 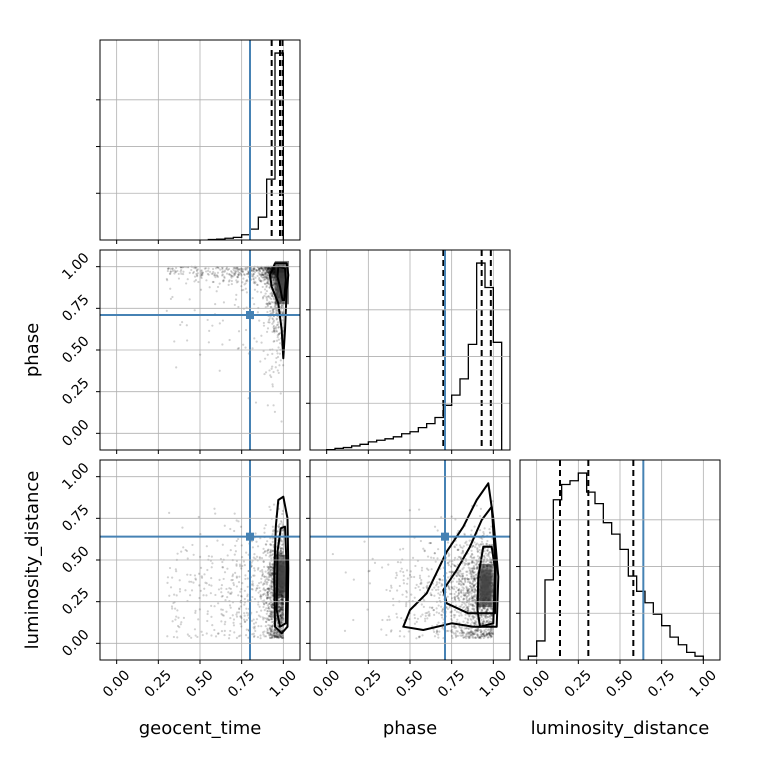 I want to click on panel-content, so click(x=245, y=140).